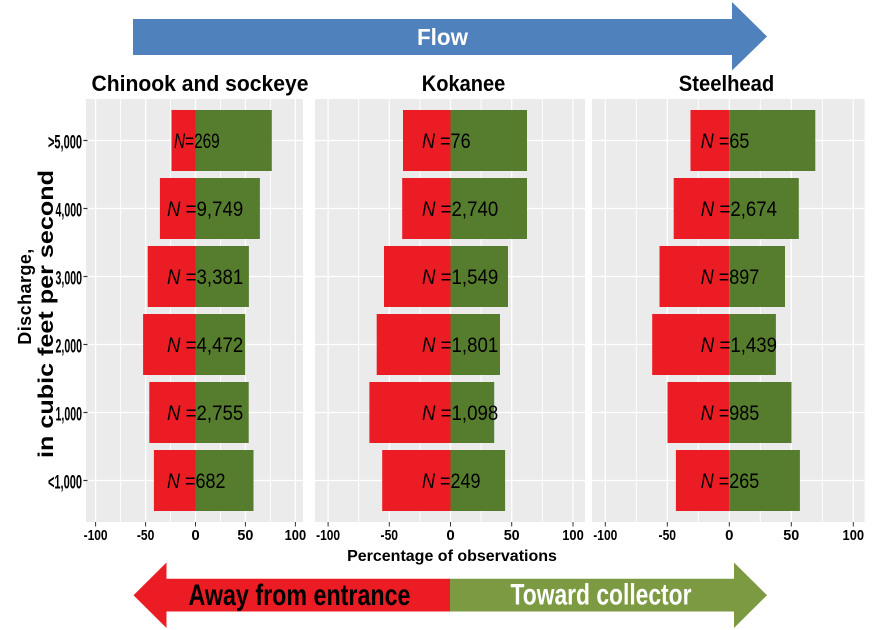 This screenshot has height=630, width=889. What do you see at coordinates (730, 277) in the screenshot?
I see `svg-text: N =897` at bounding box center [730, 277].